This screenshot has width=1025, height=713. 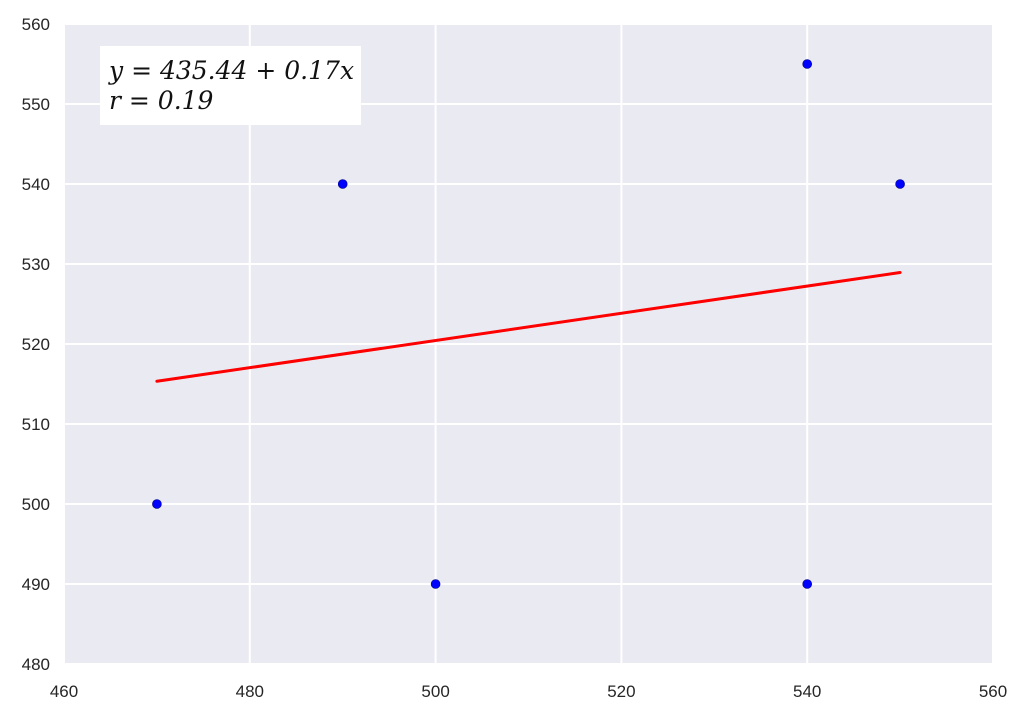 What do you see at coordinates (36, 104) in the screenshot?
I see `y-tick-label: 550` at bounding box center [36, 104].